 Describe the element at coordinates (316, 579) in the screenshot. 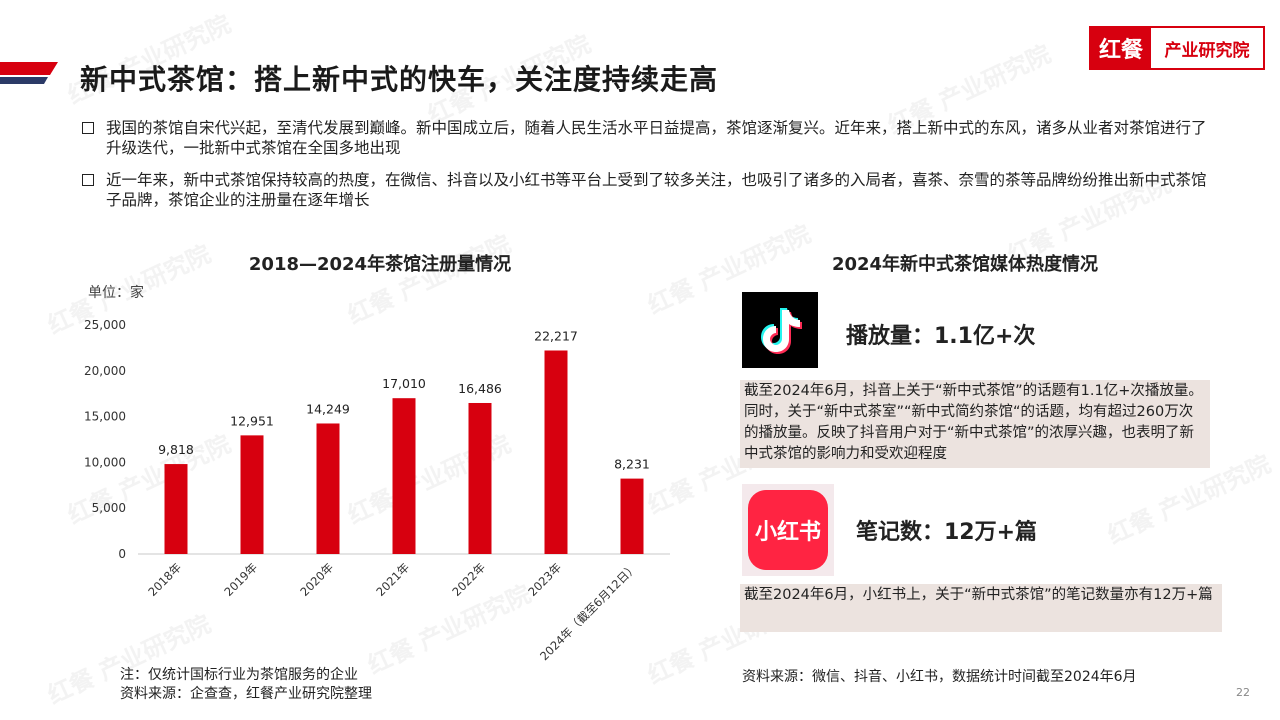

I see `x-tick-label: 2020年` at that location.